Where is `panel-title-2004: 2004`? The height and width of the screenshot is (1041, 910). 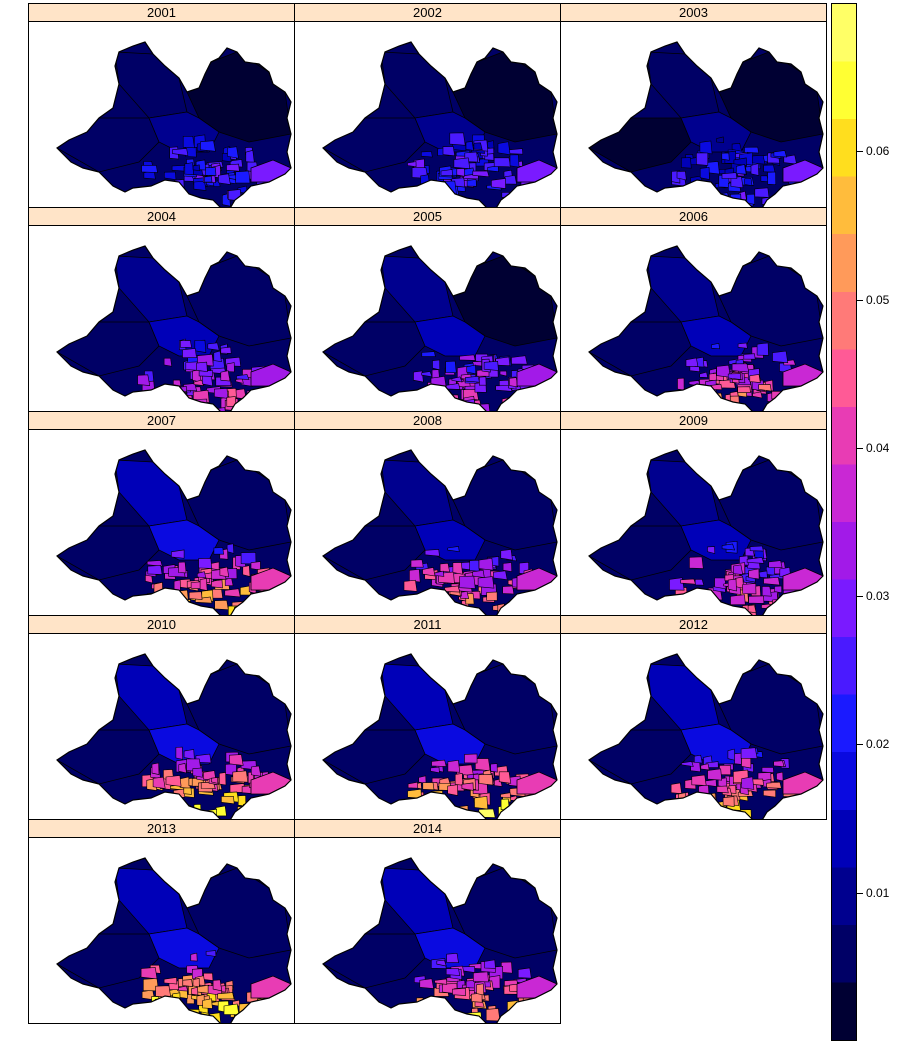 panel-title-2004: 2004 is located at coordinates (161, 217).